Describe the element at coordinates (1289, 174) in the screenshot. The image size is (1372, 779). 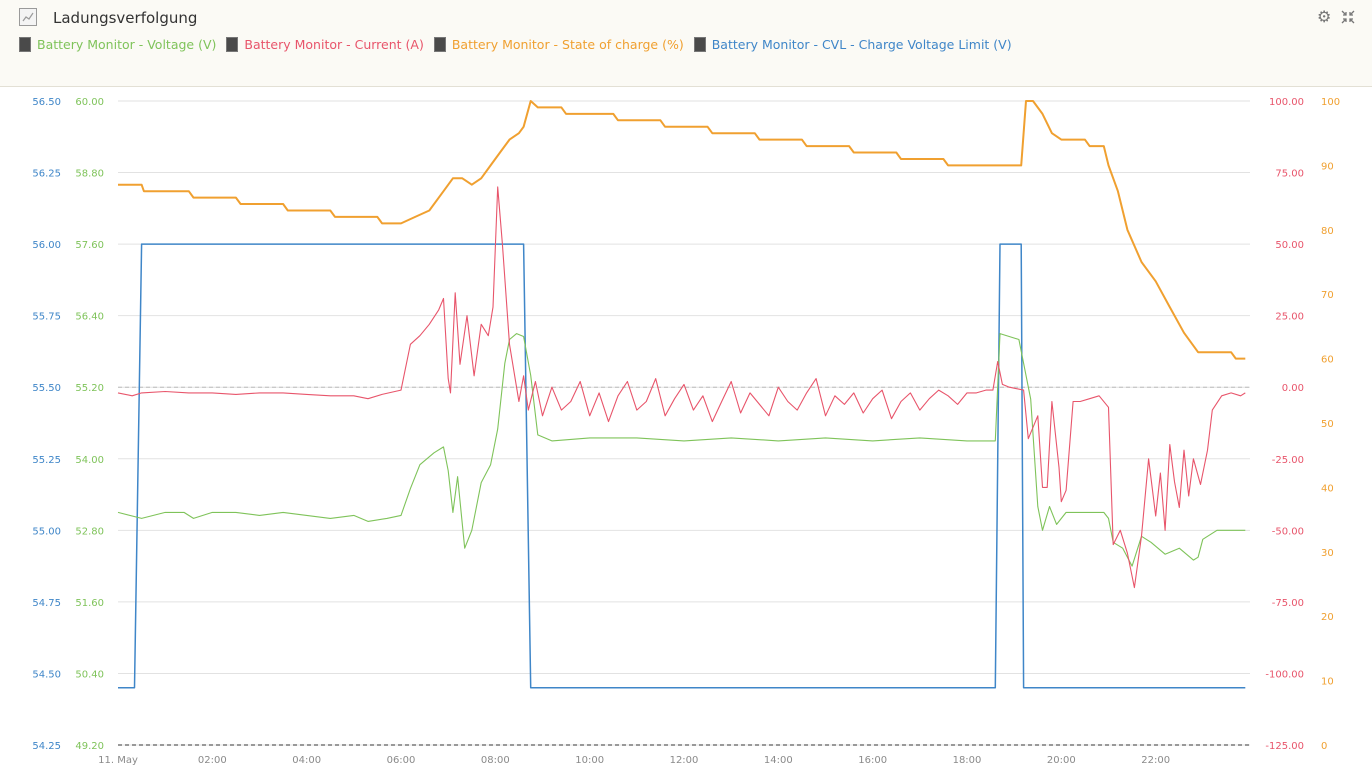
I see `current-tick-label: 75.00` at that location.